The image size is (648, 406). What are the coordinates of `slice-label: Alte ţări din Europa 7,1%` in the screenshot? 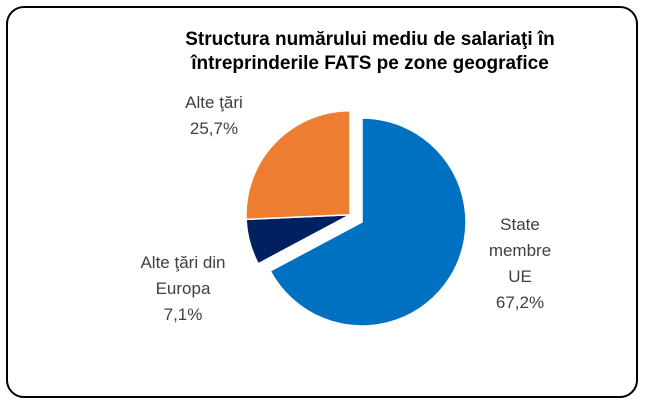 It's located at (183, 289).